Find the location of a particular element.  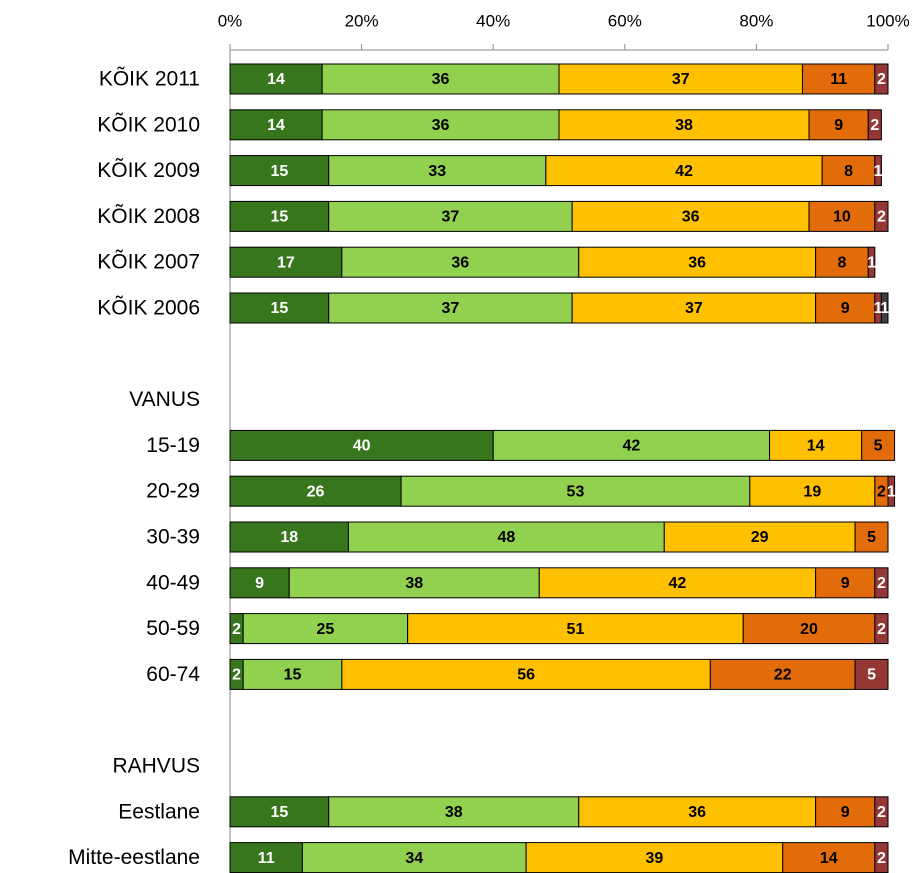

value-label: 18 is located at coordinates (289, 537).